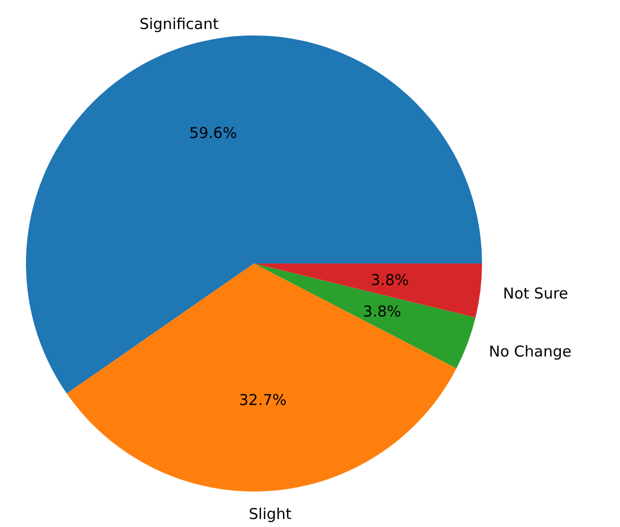 Image resolution: width=620 pixels, height=527 pixels. What do you see at coordinates (535, 293) in the screenshot?
I see `slice-label: Not Sure` at bounding box center [535, 293].